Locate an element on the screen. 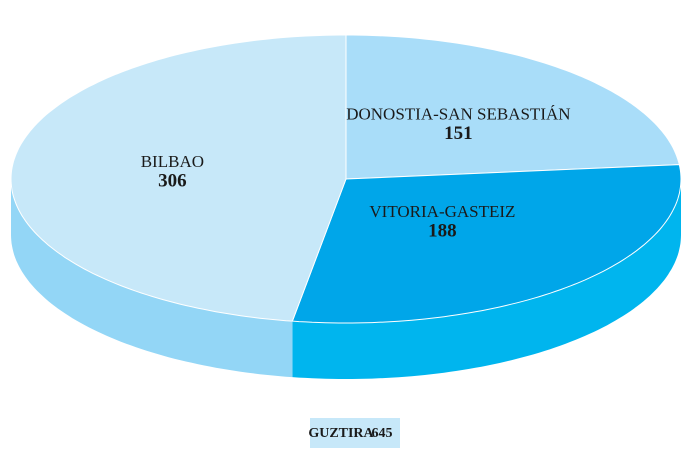 Image resolution: width=682 pixels, height=463 pixels. slice-value: 188 is located at coordinates (442, 230).